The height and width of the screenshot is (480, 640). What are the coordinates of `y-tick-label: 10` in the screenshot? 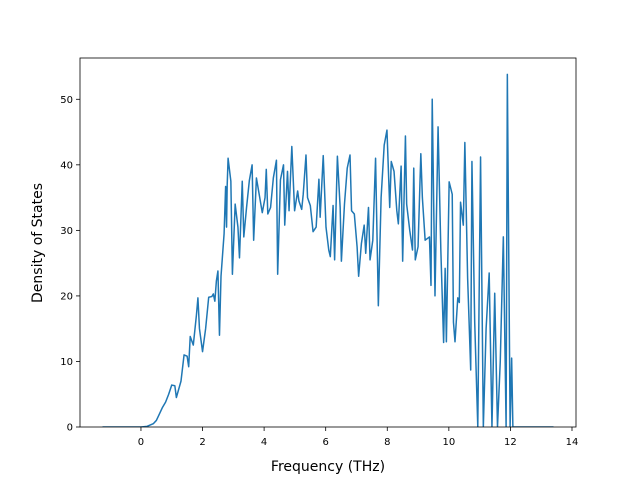 It's located at (66, 362).